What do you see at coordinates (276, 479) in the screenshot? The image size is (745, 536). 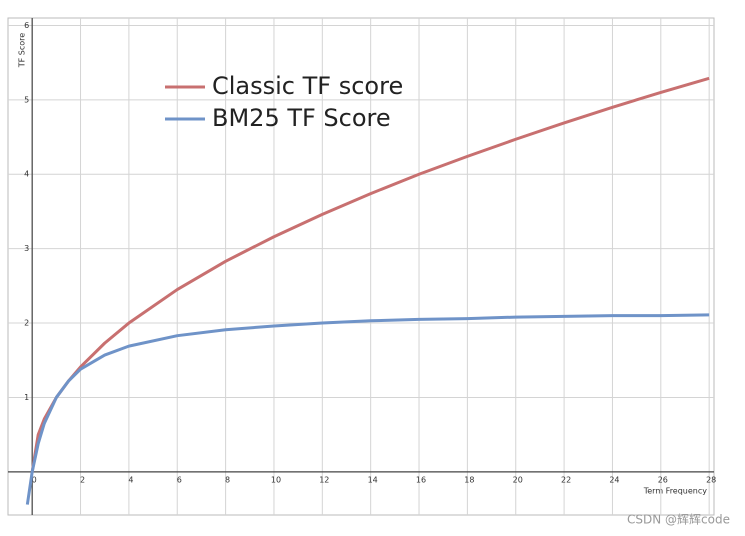 I see `x-tick-label: 10` at bounding box center [276, 479].